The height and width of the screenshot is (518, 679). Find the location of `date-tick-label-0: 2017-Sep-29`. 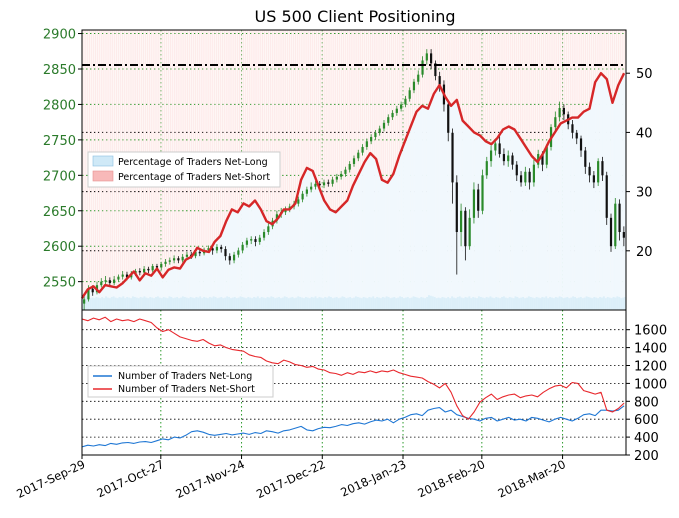

date-tick-label-0: 2017-Sep-29 is located at coordinates (50, 479).